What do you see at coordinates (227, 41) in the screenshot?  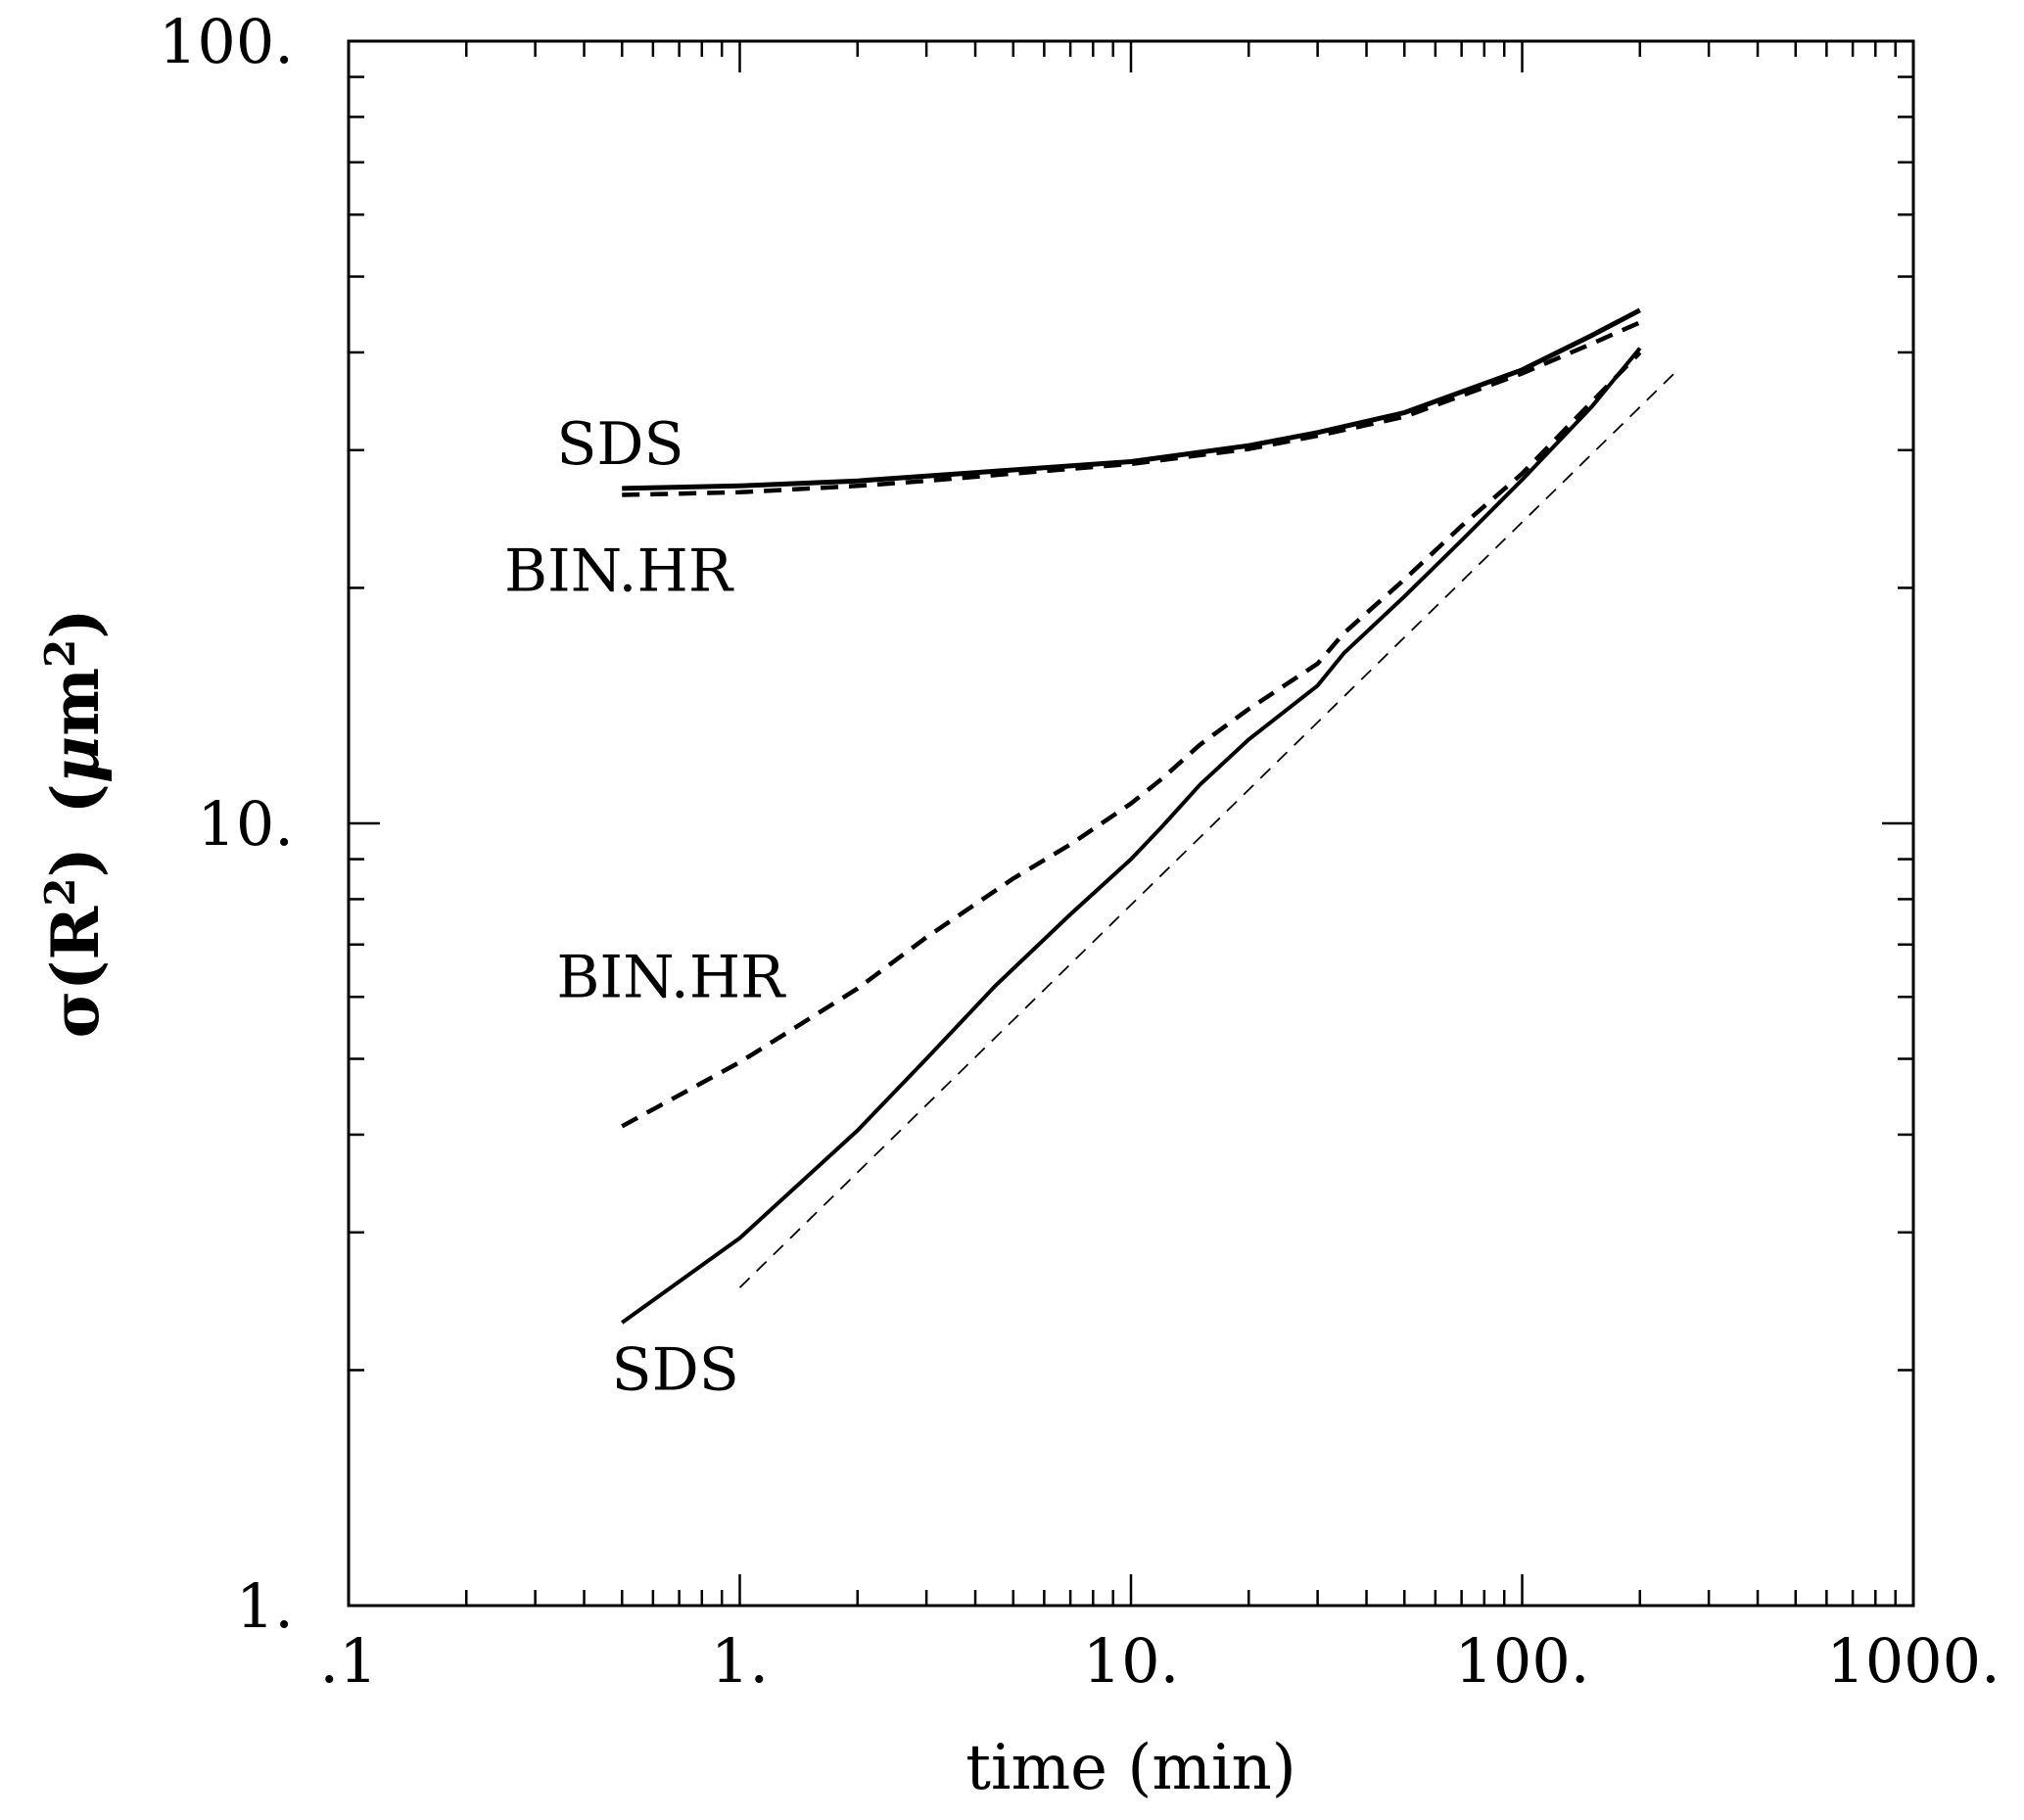 I see `y-tick-label: 100.` at bounding box center [227, 41].